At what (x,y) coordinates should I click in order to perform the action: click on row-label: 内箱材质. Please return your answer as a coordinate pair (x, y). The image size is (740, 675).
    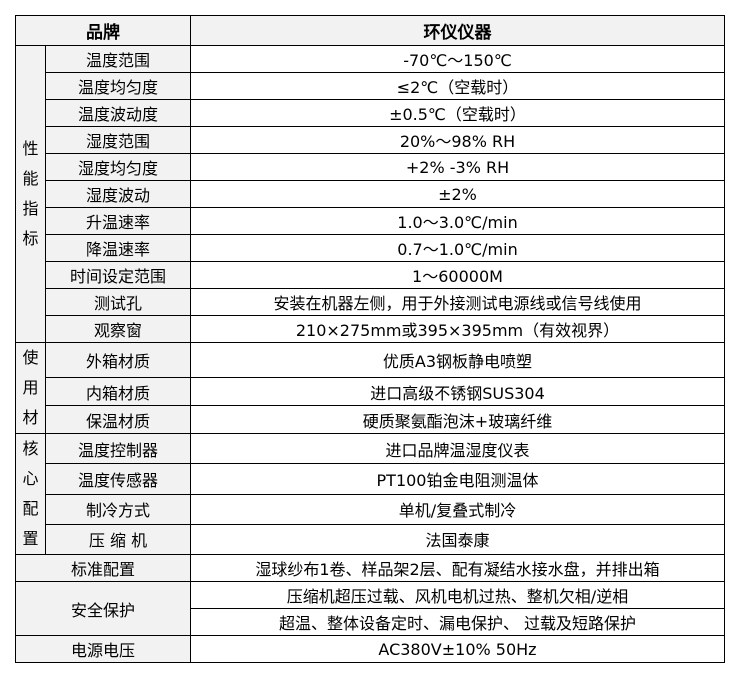
    Looking at the image, I should click on (118, 392).